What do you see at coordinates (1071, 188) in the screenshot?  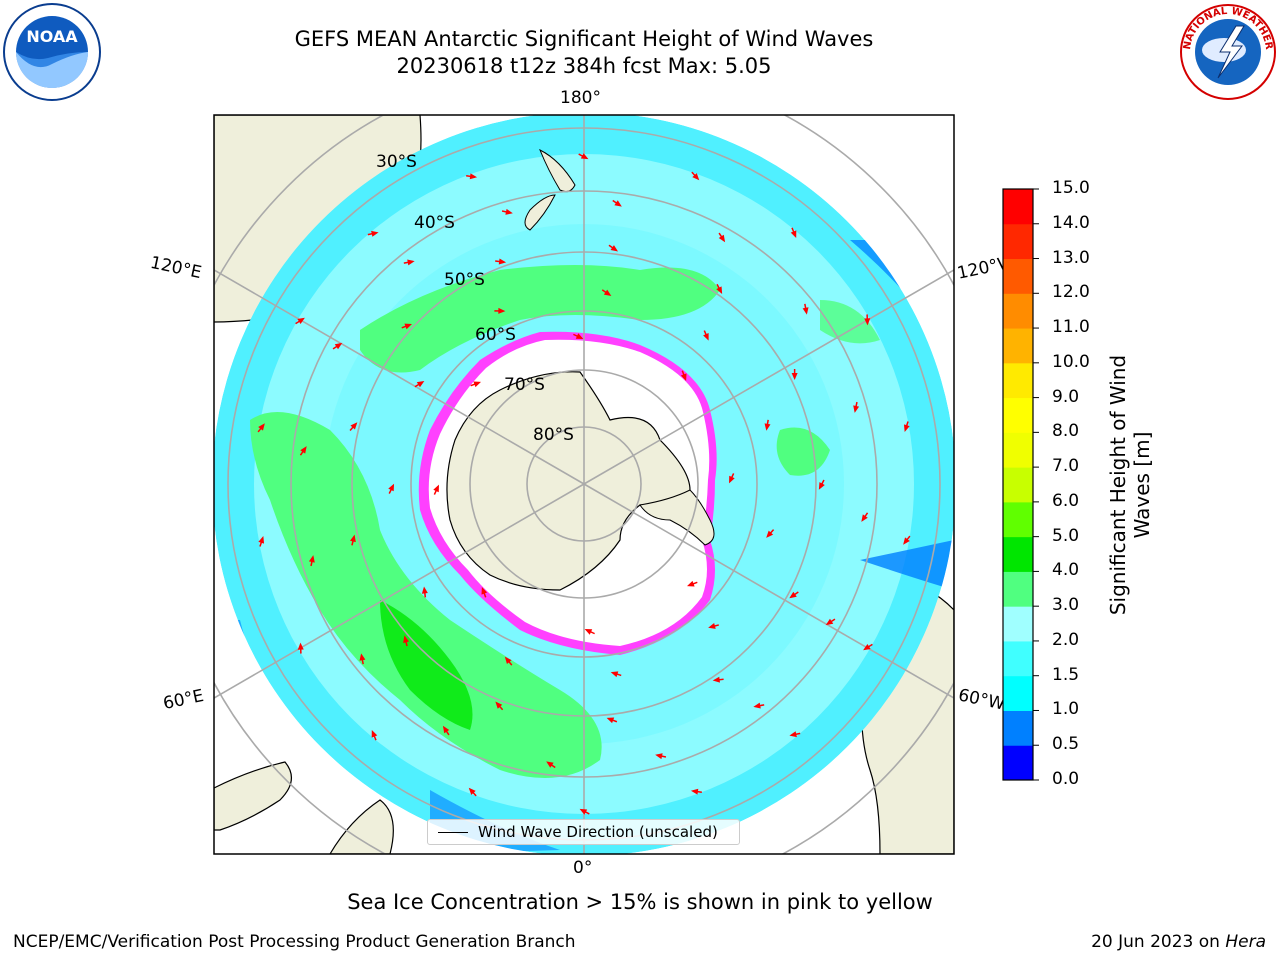 I see `colorbar-tick-label: 15.0` at bounding box center [1071, 188].